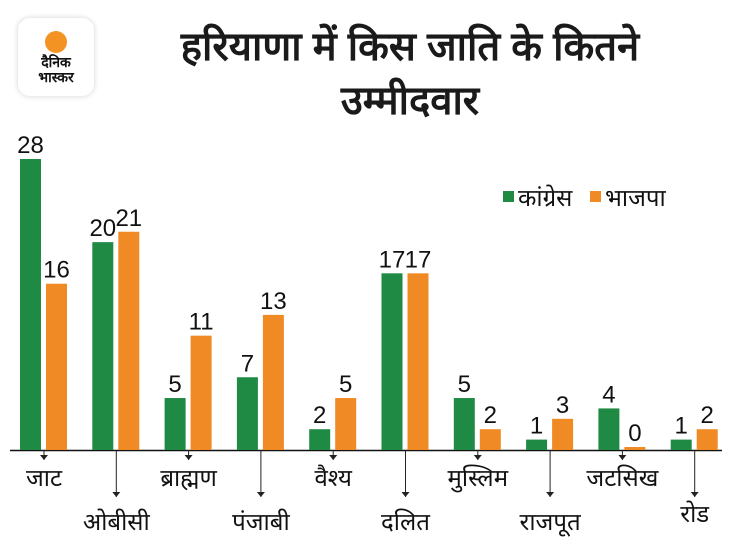 This screenshot has height=548, width=730. I want to click on category-label: दलित, so click(406, 522).